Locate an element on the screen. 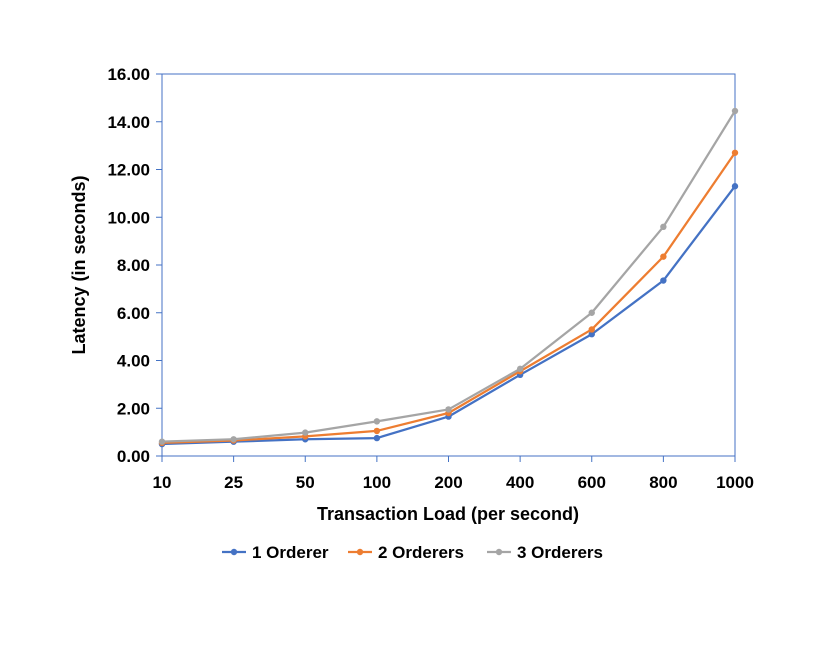  y-tick-label: 16.00 is located at coordinates (128, 74).